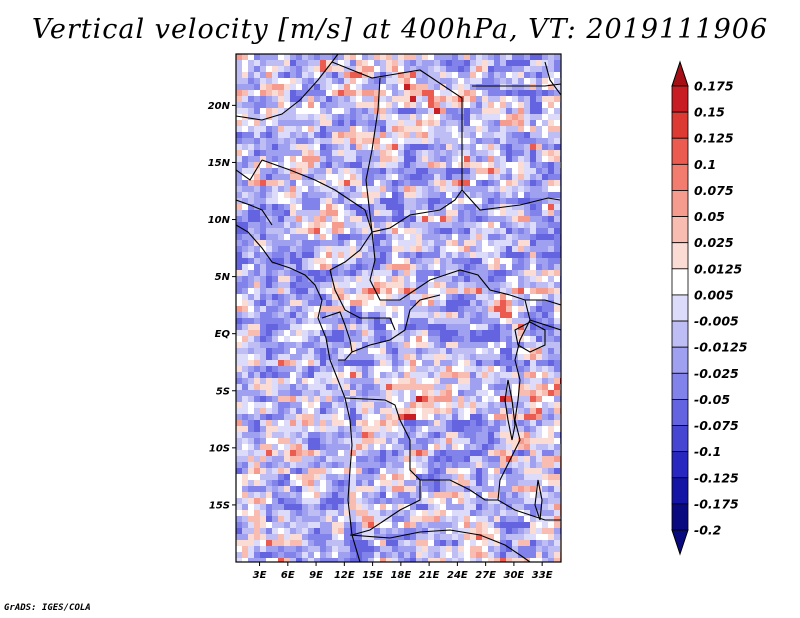 This screenshot has height=618, width=800. I want to click on colorbar-level-label: 0.025, so click(714, 242).